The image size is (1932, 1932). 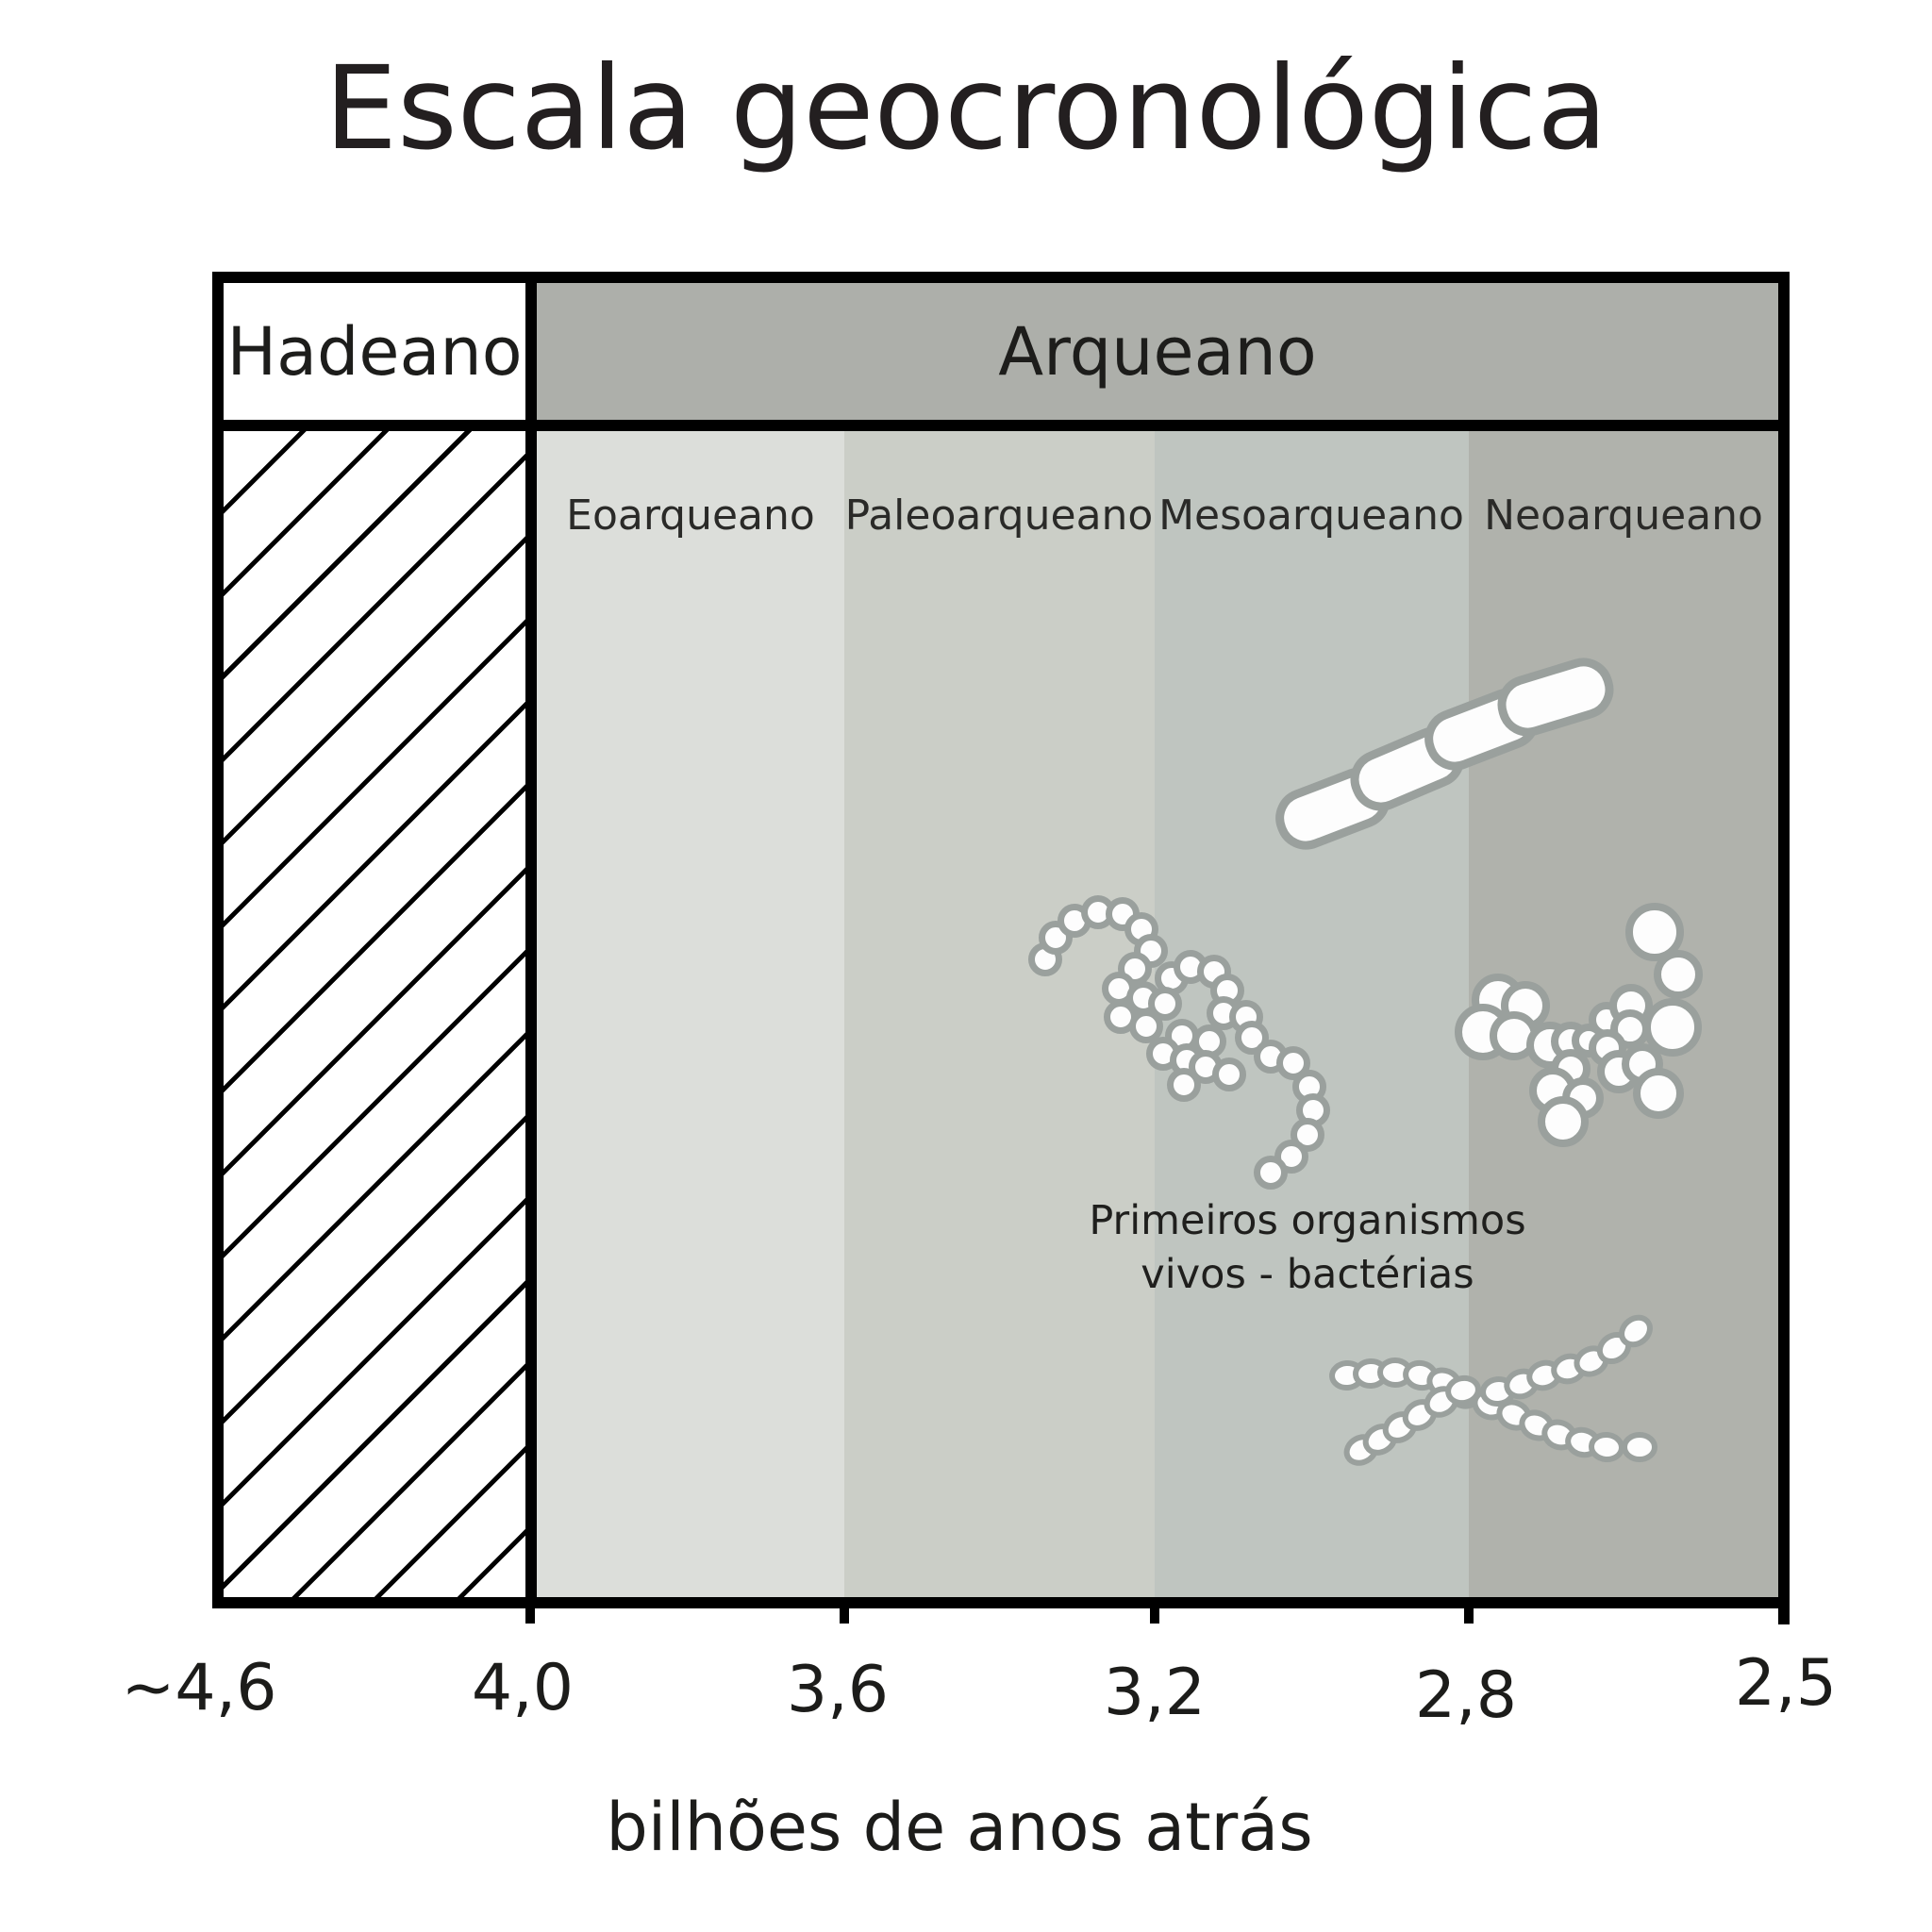 I want to click on era-column-mesoarqueano, so click(x=1312, y=1014).